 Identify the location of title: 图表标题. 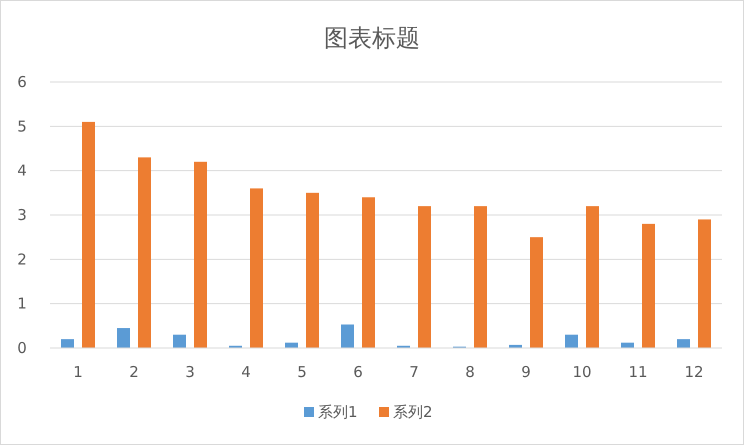
(372, 38).